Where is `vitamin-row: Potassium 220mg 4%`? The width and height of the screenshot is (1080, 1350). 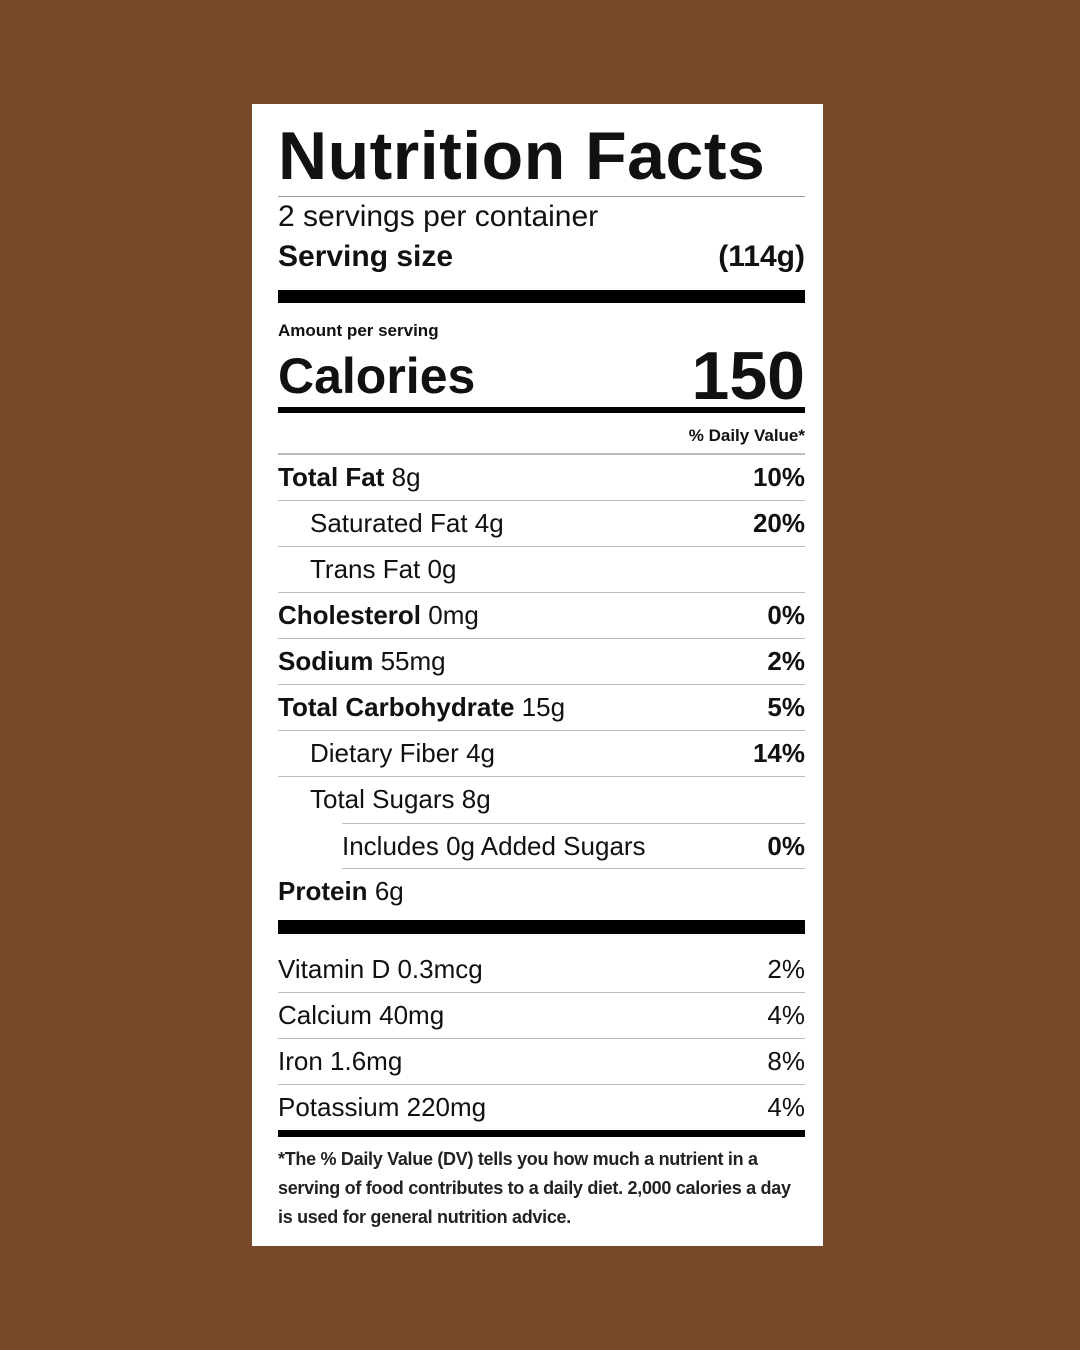
vitamin-row: Potassium 220mg 4% is located at coordinates (541, 1108).